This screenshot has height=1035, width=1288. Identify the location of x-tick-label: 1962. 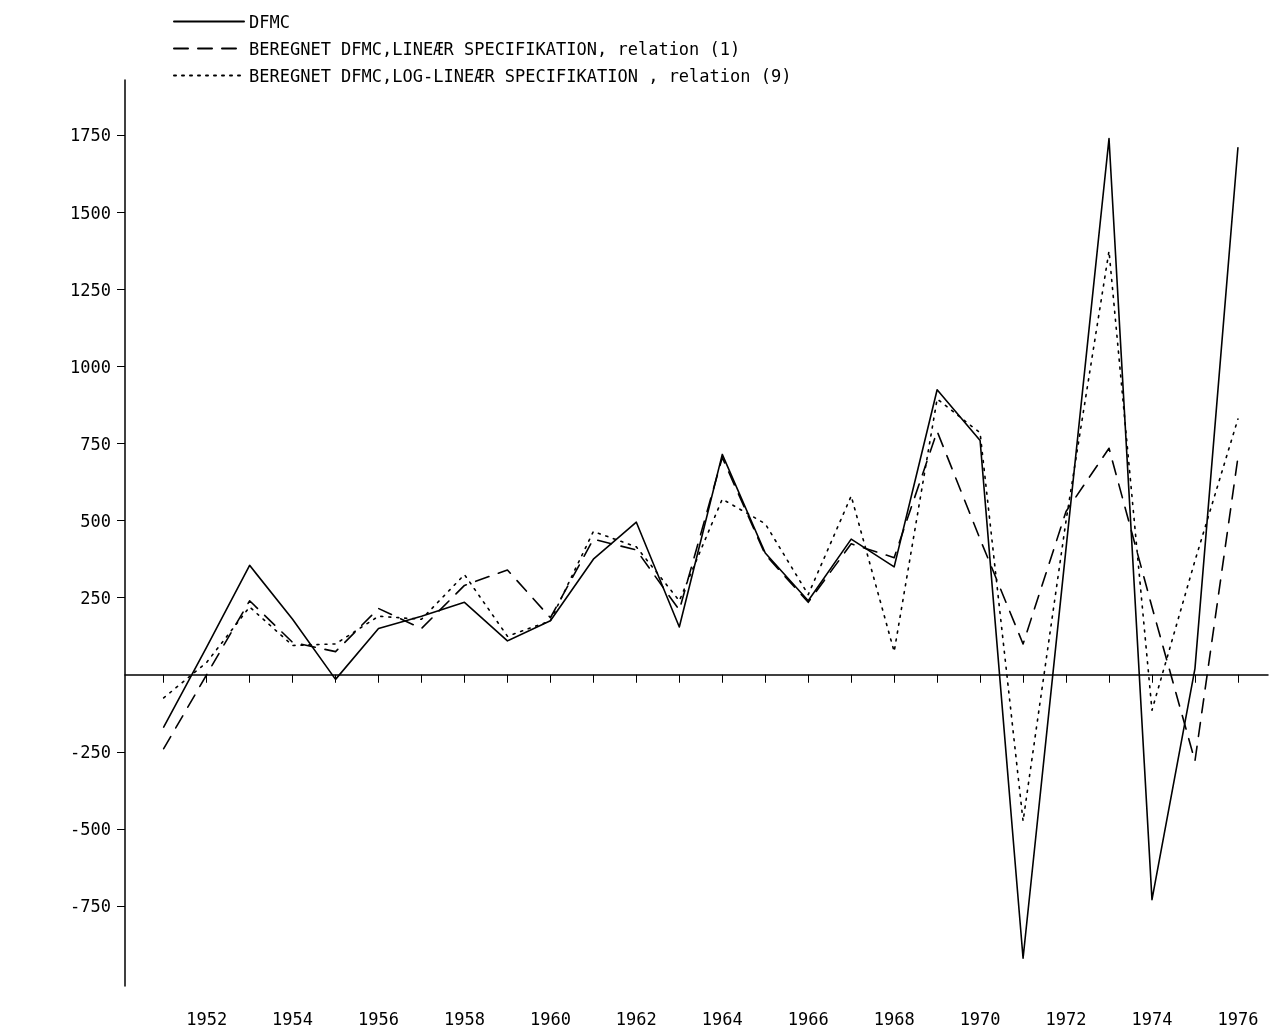
(636, 1018).